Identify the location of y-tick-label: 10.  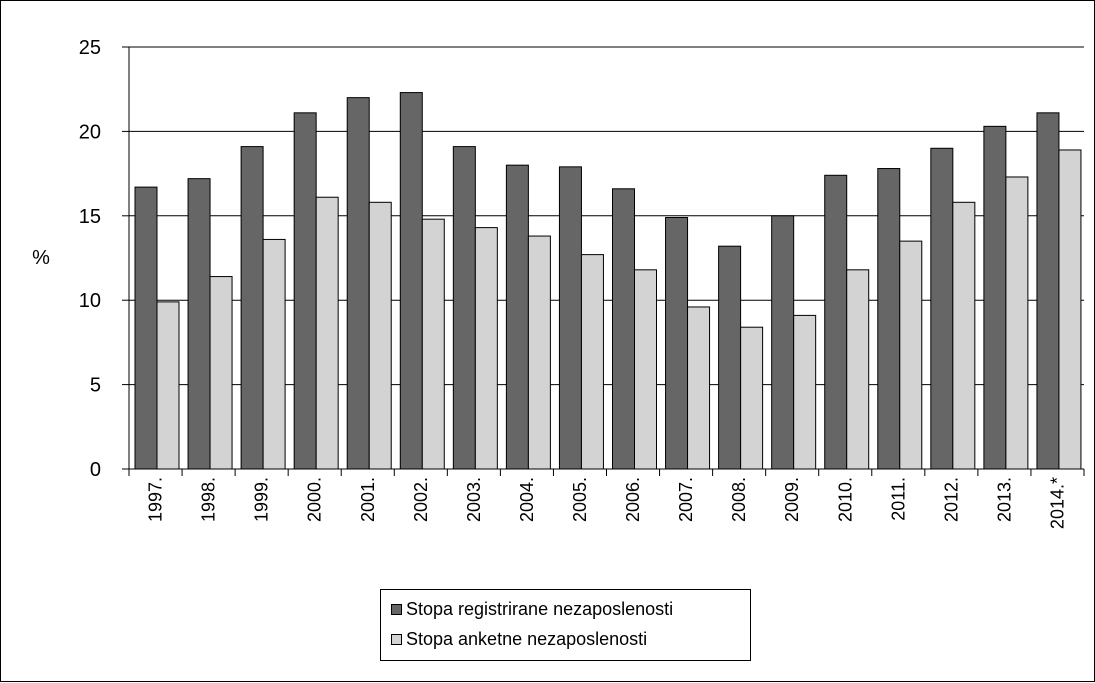
(90, 301).